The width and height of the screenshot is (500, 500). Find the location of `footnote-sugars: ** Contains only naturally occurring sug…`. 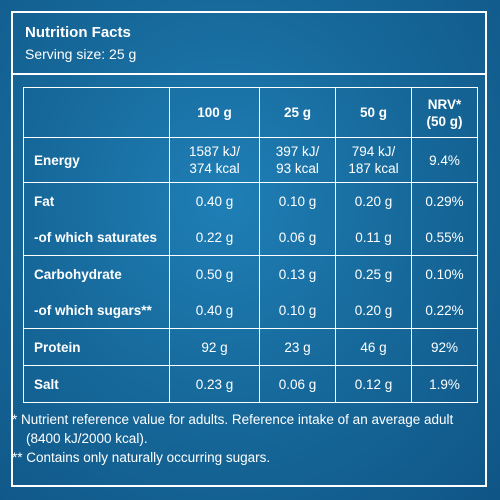

footnote-sugars: ** Contains only naturally occurring sug… is located at coordinates (141, 457).